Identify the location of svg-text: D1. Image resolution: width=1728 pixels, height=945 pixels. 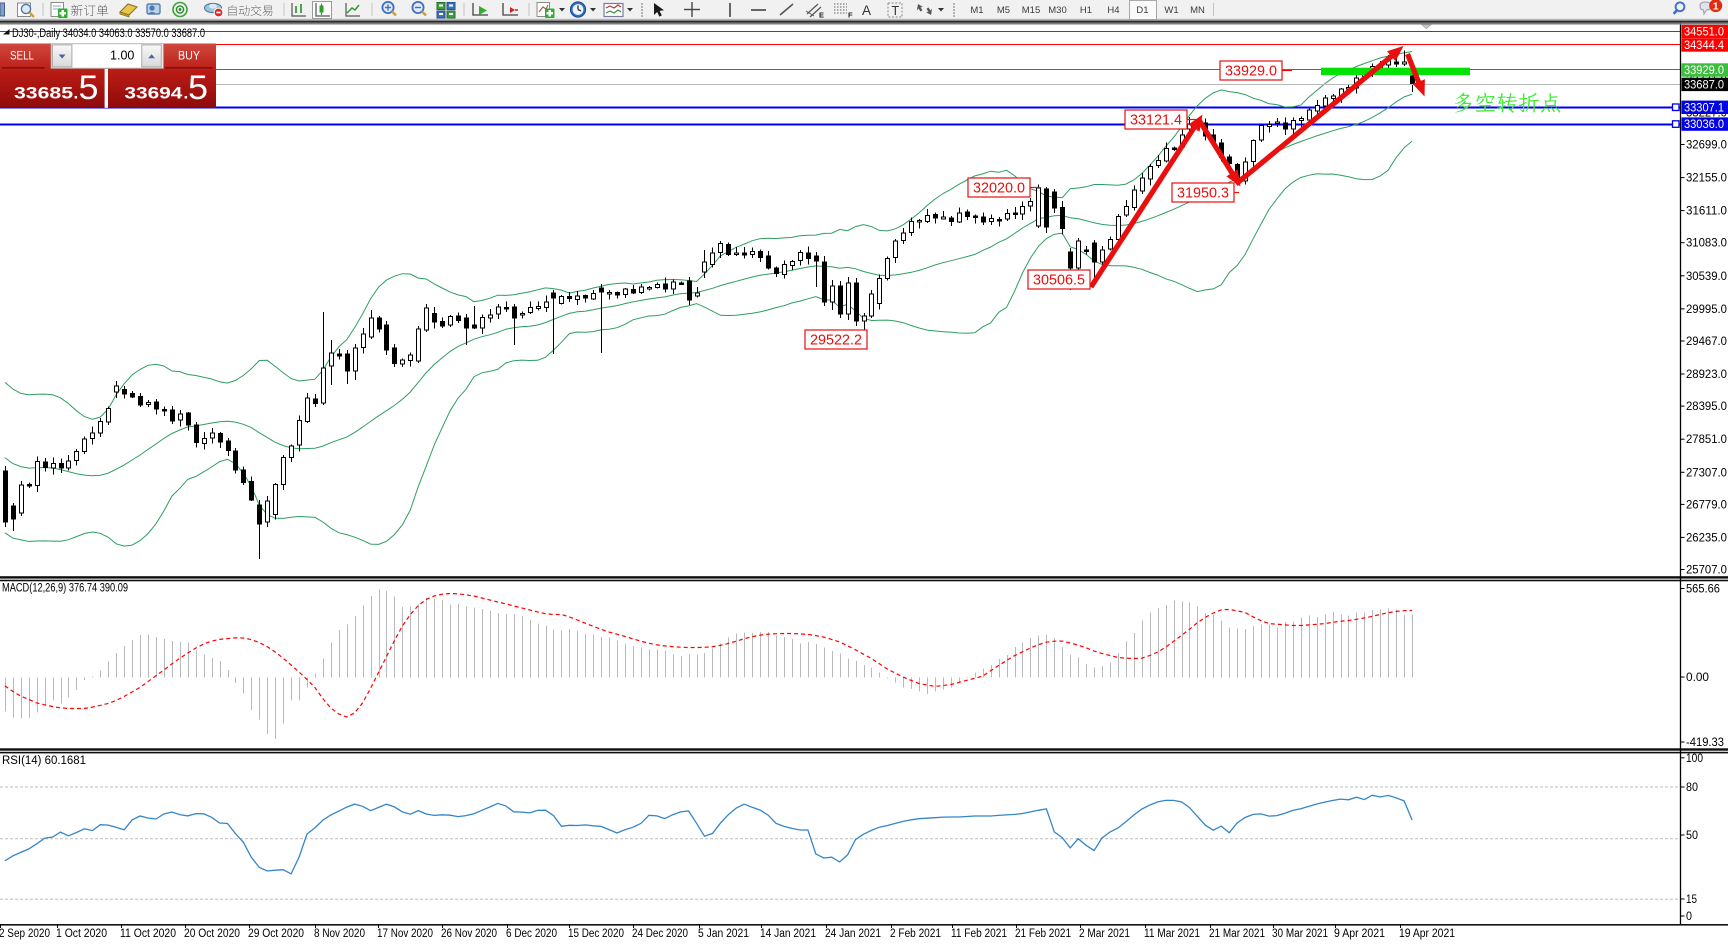
(1142, 10).